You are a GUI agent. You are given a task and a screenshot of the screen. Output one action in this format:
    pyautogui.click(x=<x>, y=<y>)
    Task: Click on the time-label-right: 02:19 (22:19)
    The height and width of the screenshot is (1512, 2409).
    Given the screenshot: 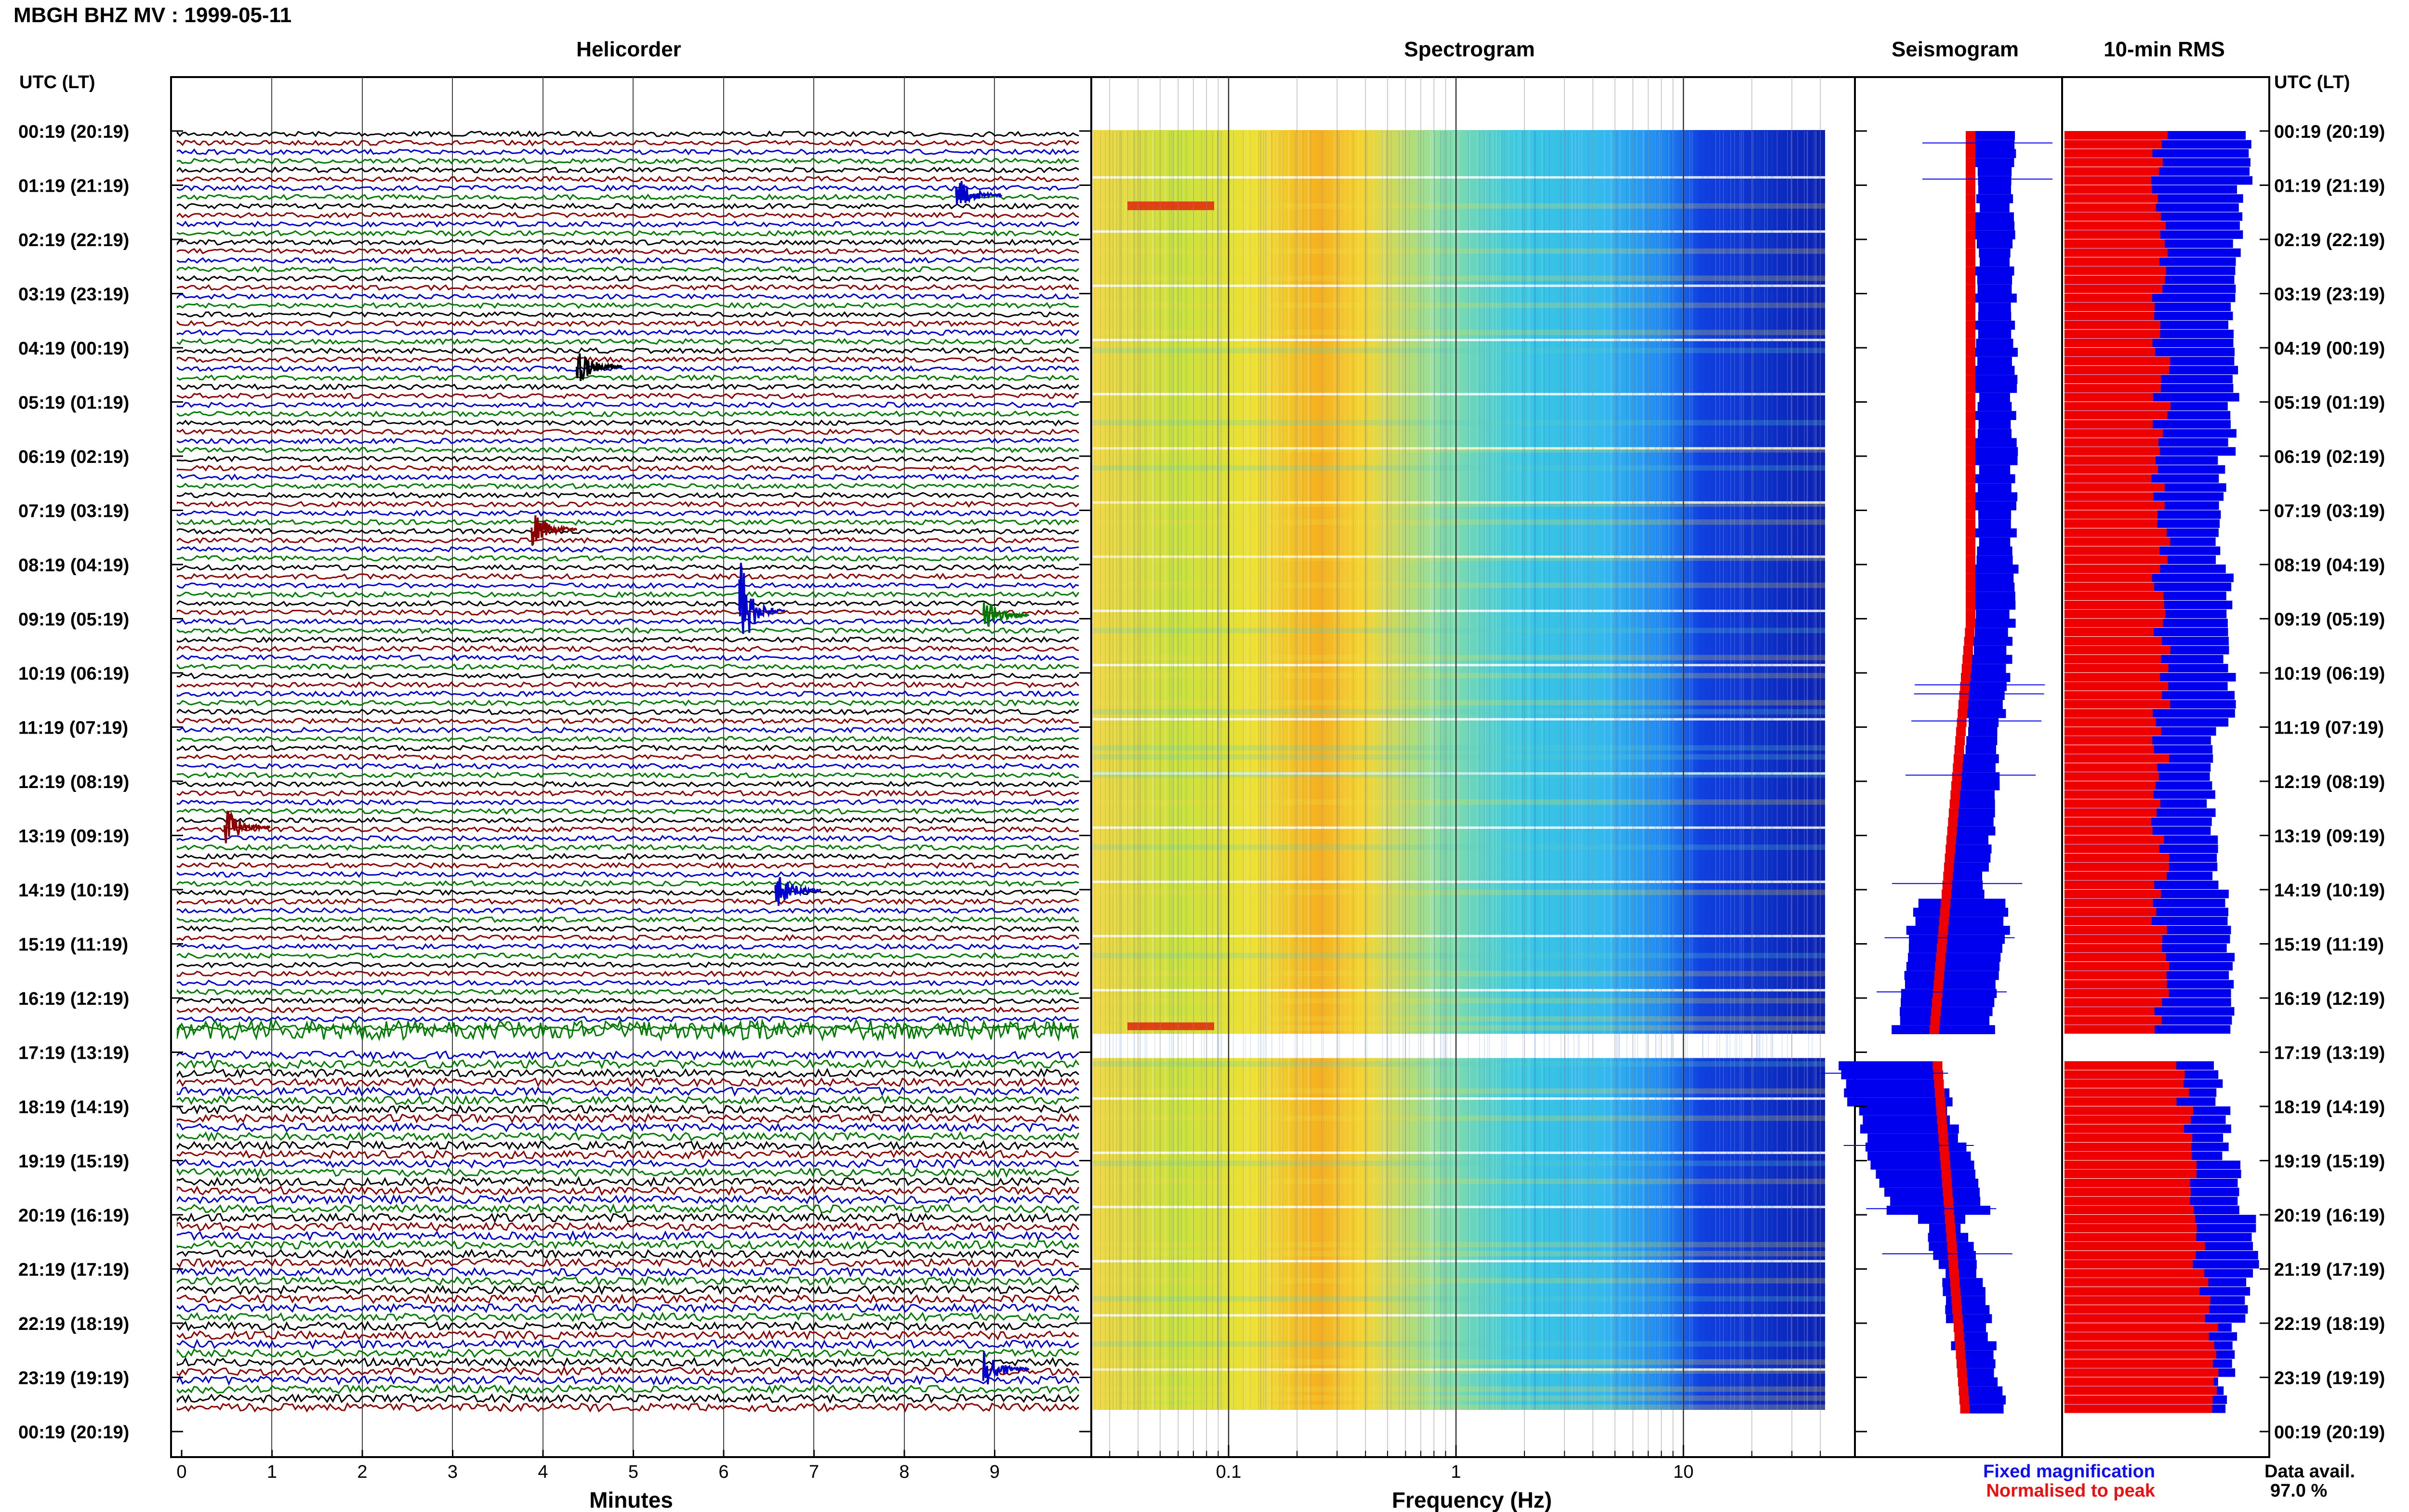 What is the action you would take?
    pyautogui.click(x=2329, y=240)
    